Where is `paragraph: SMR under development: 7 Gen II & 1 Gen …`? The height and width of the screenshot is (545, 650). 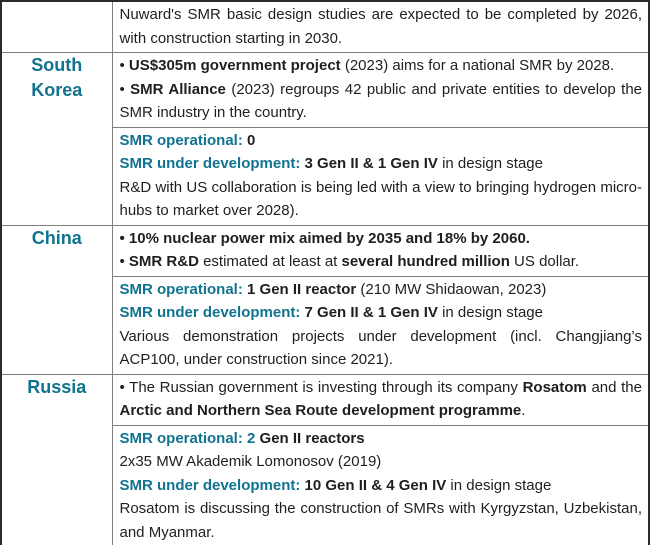 paragraph: SMR under development: 7 Gen II & 1 Gen … is located at coordinates (381, 313).